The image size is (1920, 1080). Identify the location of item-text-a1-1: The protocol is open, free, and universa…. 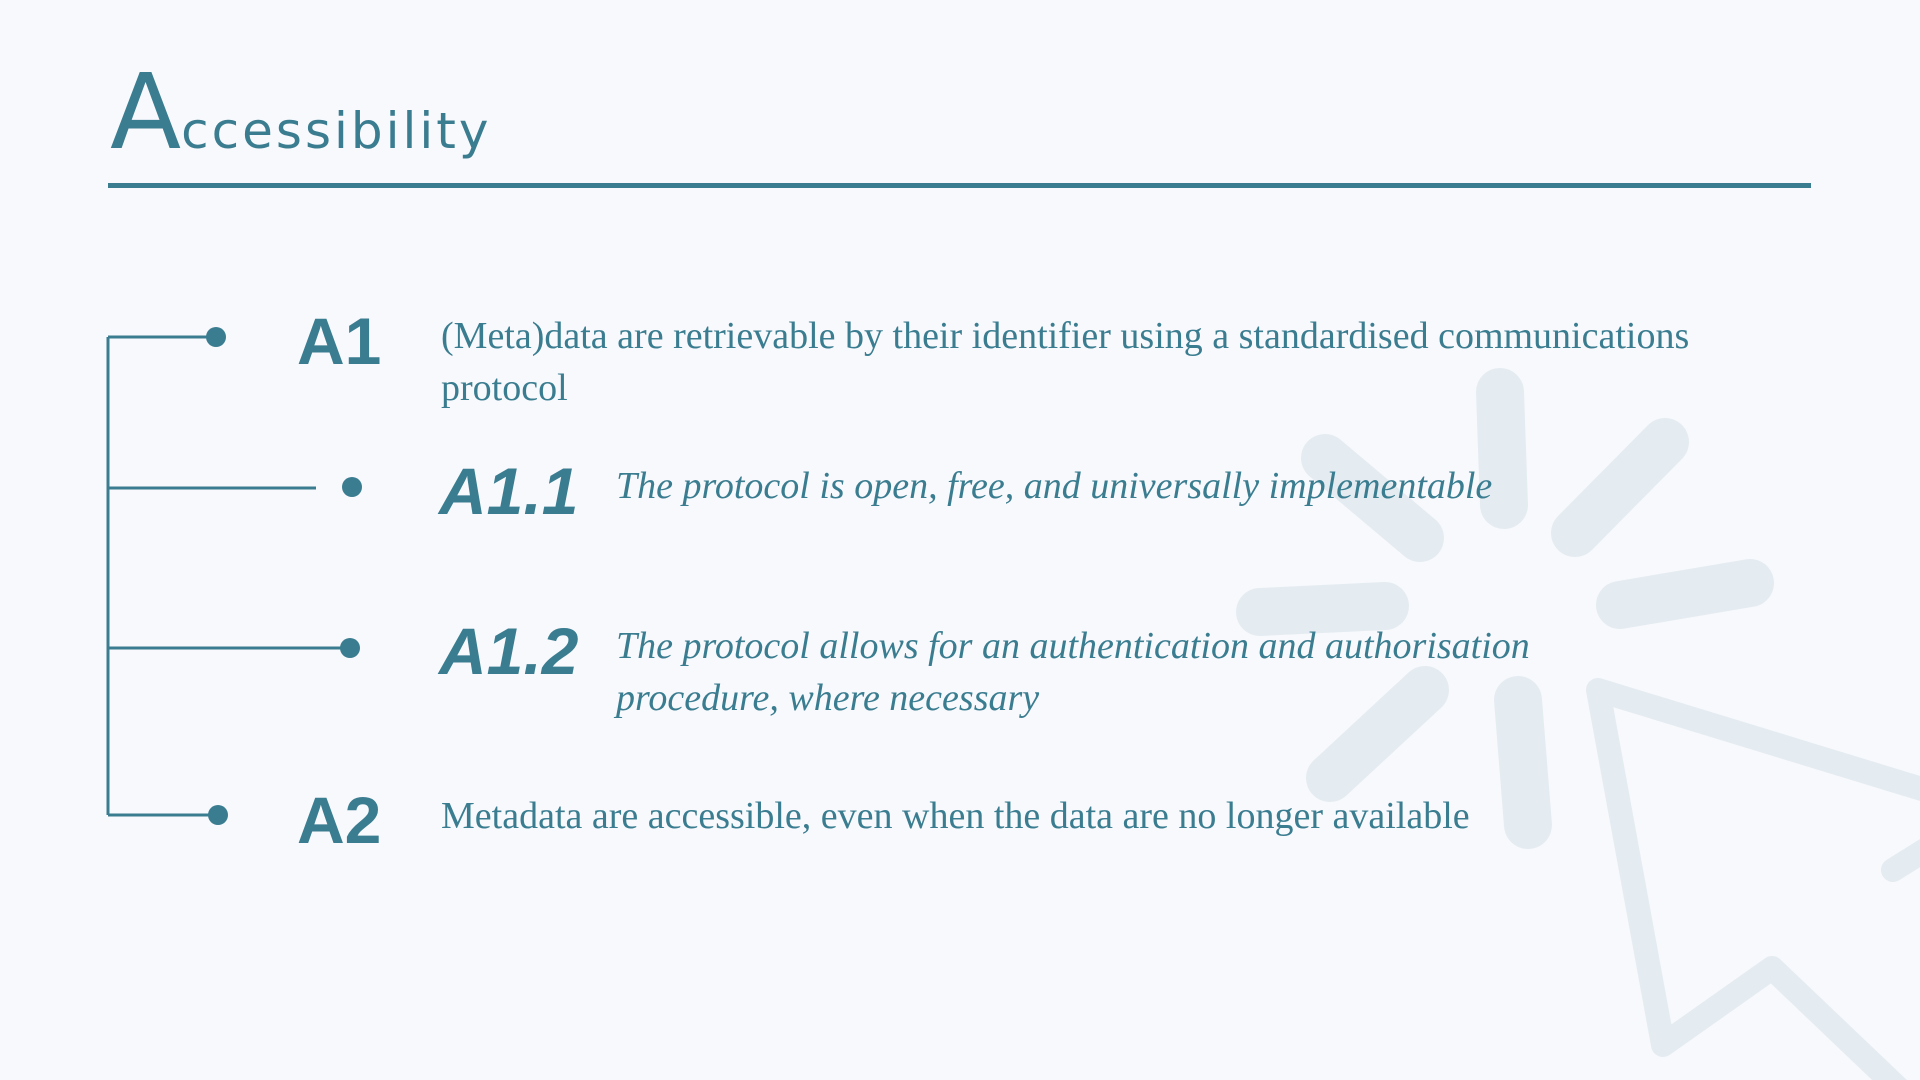
(1054, 486).